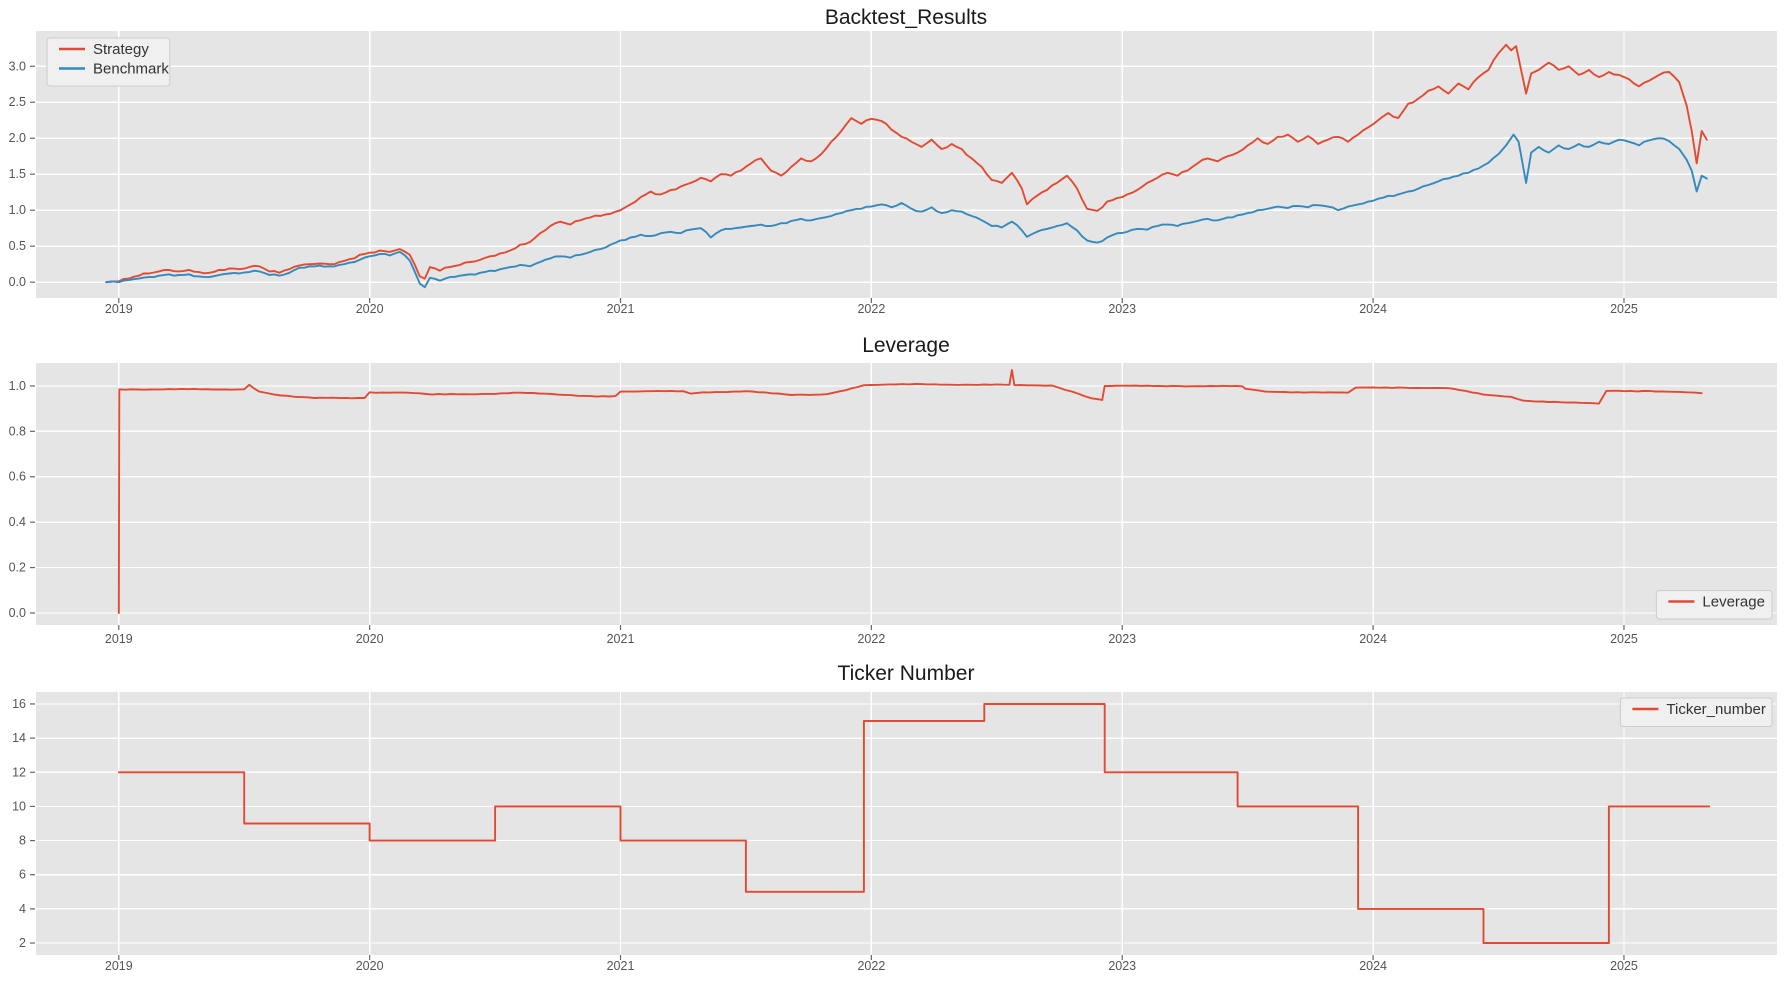  I want to click on y-tick-label: 1.5, so click(17, 174).